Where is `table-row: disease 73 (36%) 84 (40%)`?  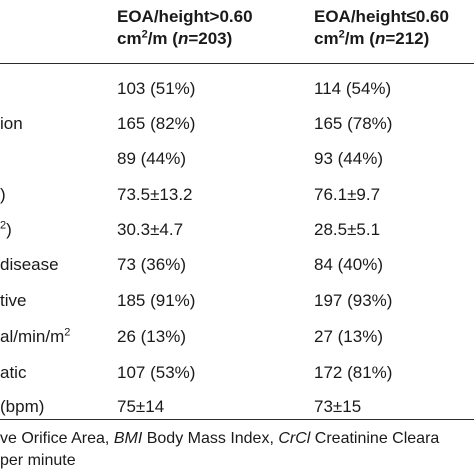
table-row: disease 73 (36%) 84 (40%) is located at coordinates (237, 265).